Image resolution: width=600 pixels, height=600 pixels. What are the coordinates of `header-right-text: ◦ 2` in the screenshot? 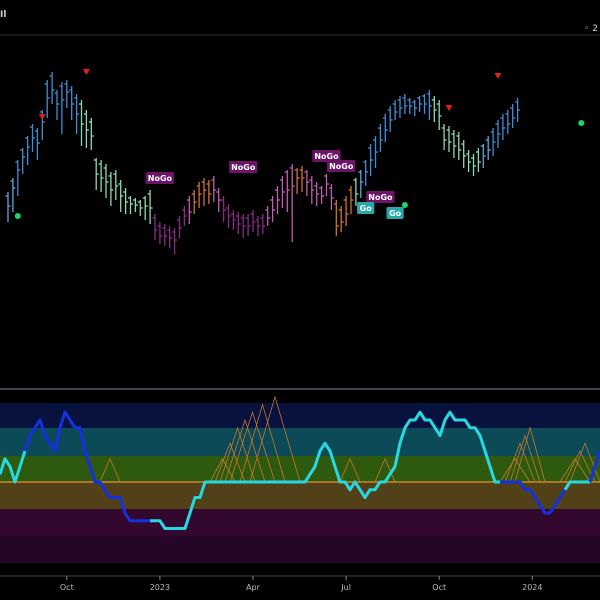 It's located at (591, 29).